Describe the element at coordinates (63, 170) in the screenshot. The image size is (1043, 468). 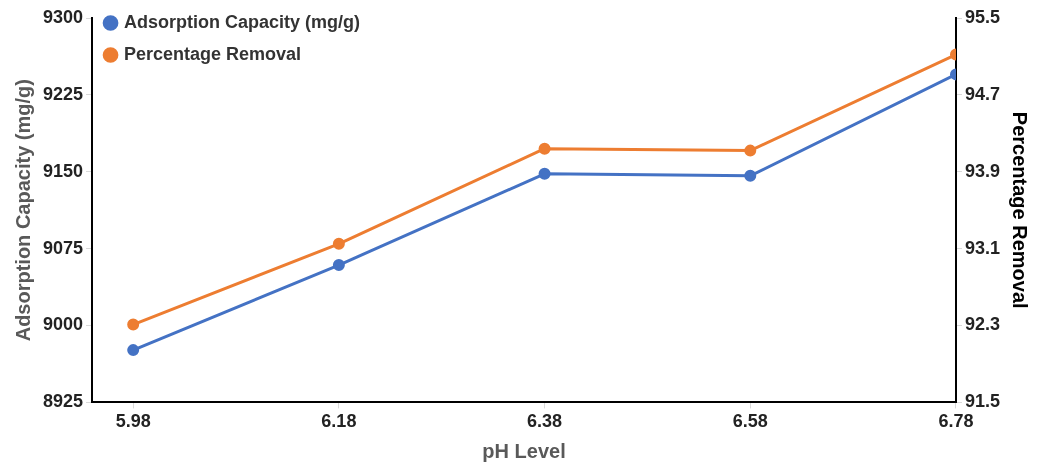
I see `y-tick-label: 9150` at that location.